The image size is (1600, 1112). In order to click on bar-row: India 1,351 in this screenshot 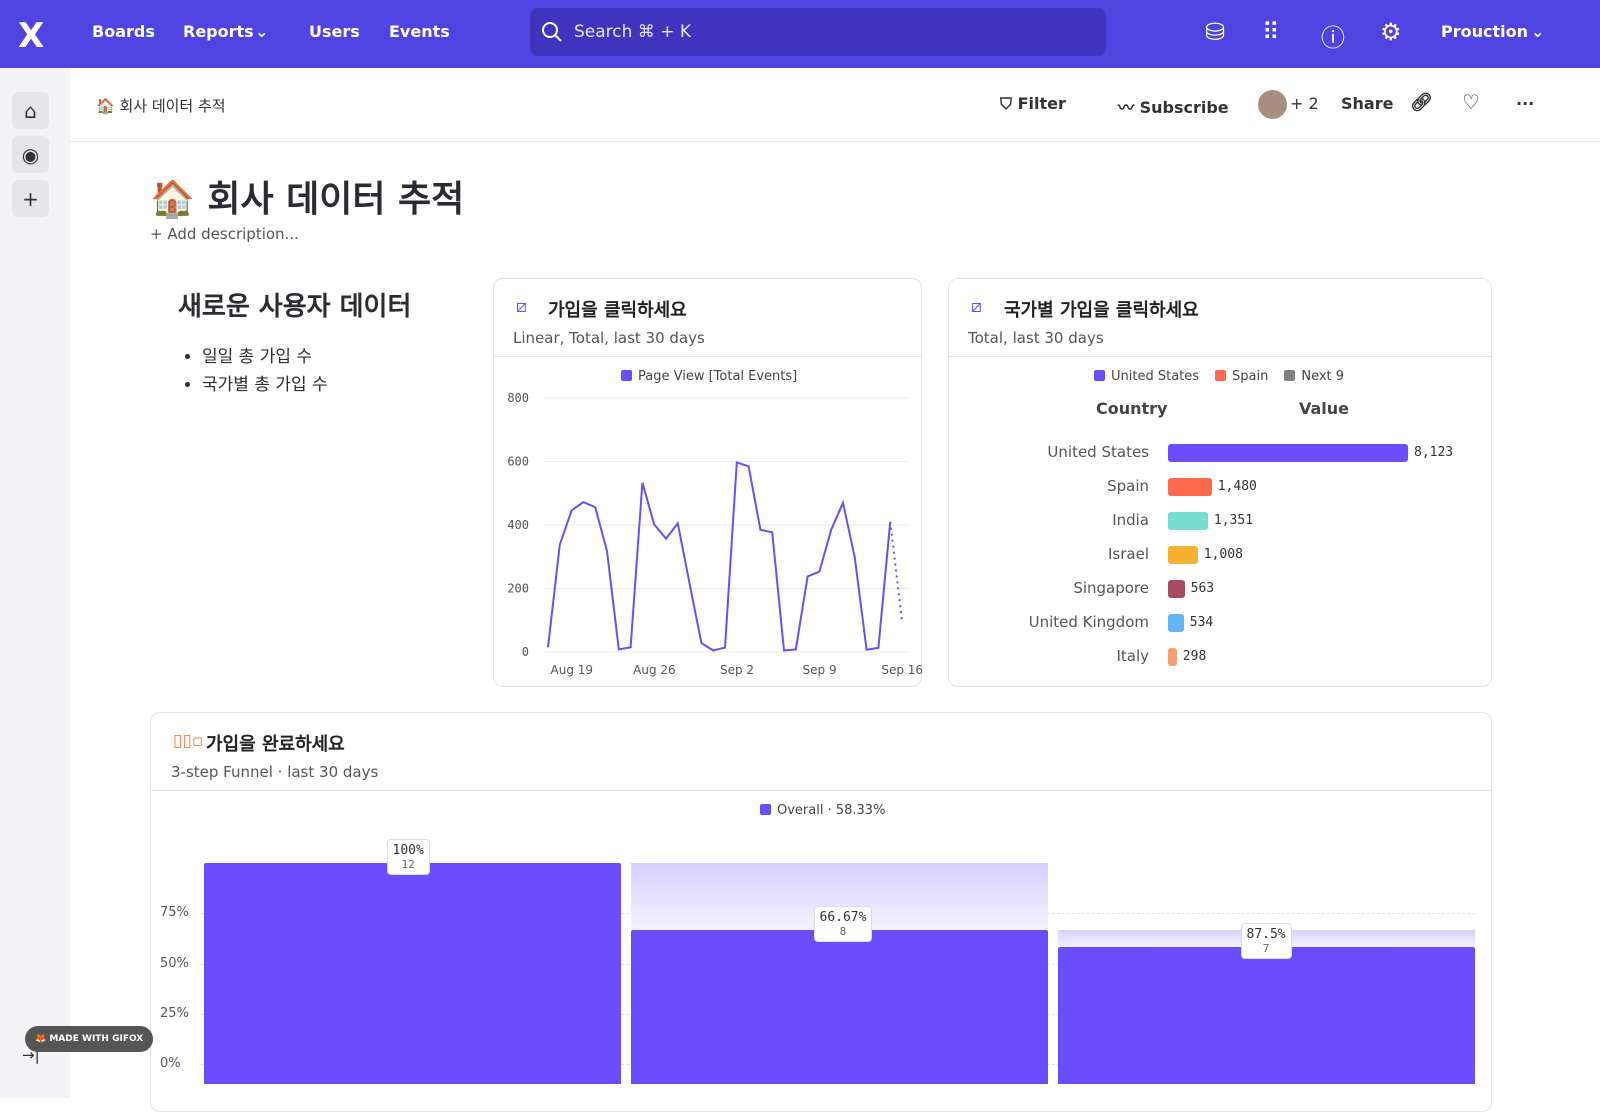, I will do `click(1220, 521)`.